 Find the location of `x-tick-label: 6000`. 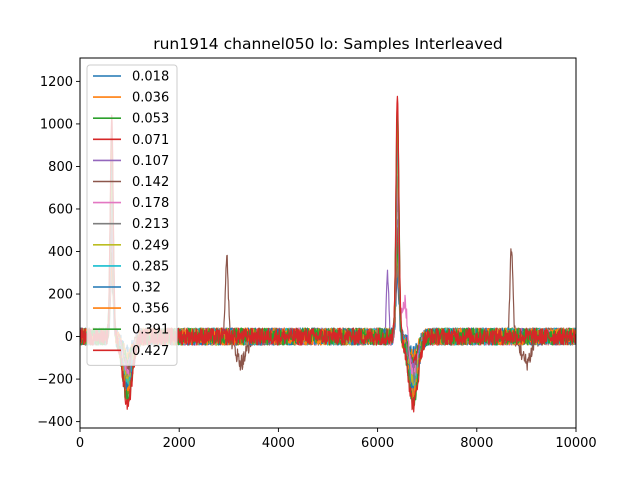

x-tick-label: 6000 is located at coordinates (377, 443).